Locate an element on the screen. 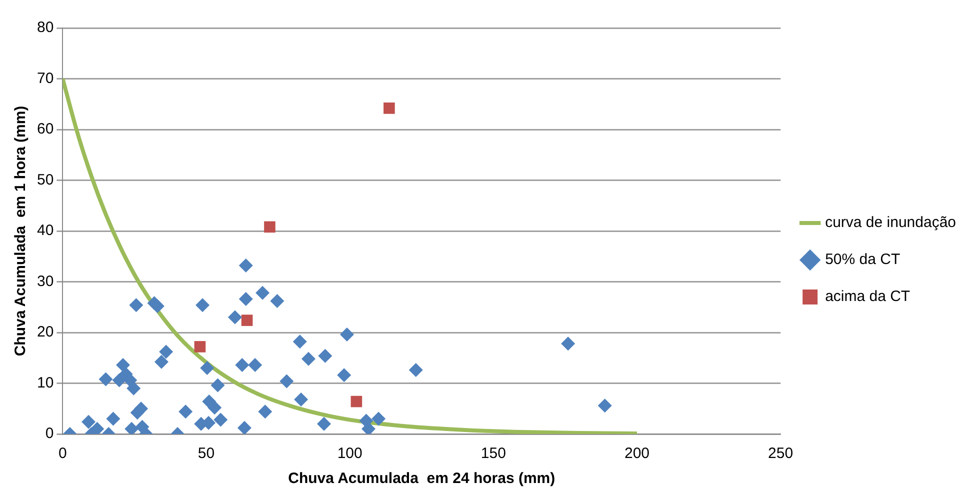 The height and width of the screenshot is (500, 974). y-tick-label: 10 is located at coordinates (45, 383).